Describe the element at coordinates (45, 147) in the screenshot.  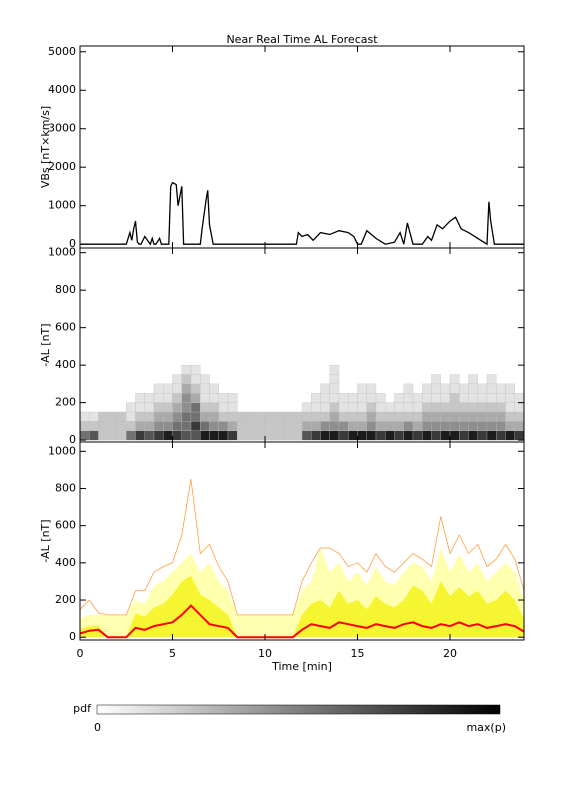
I see `y-axis-label: VBs [nT×km/s]` at that location.